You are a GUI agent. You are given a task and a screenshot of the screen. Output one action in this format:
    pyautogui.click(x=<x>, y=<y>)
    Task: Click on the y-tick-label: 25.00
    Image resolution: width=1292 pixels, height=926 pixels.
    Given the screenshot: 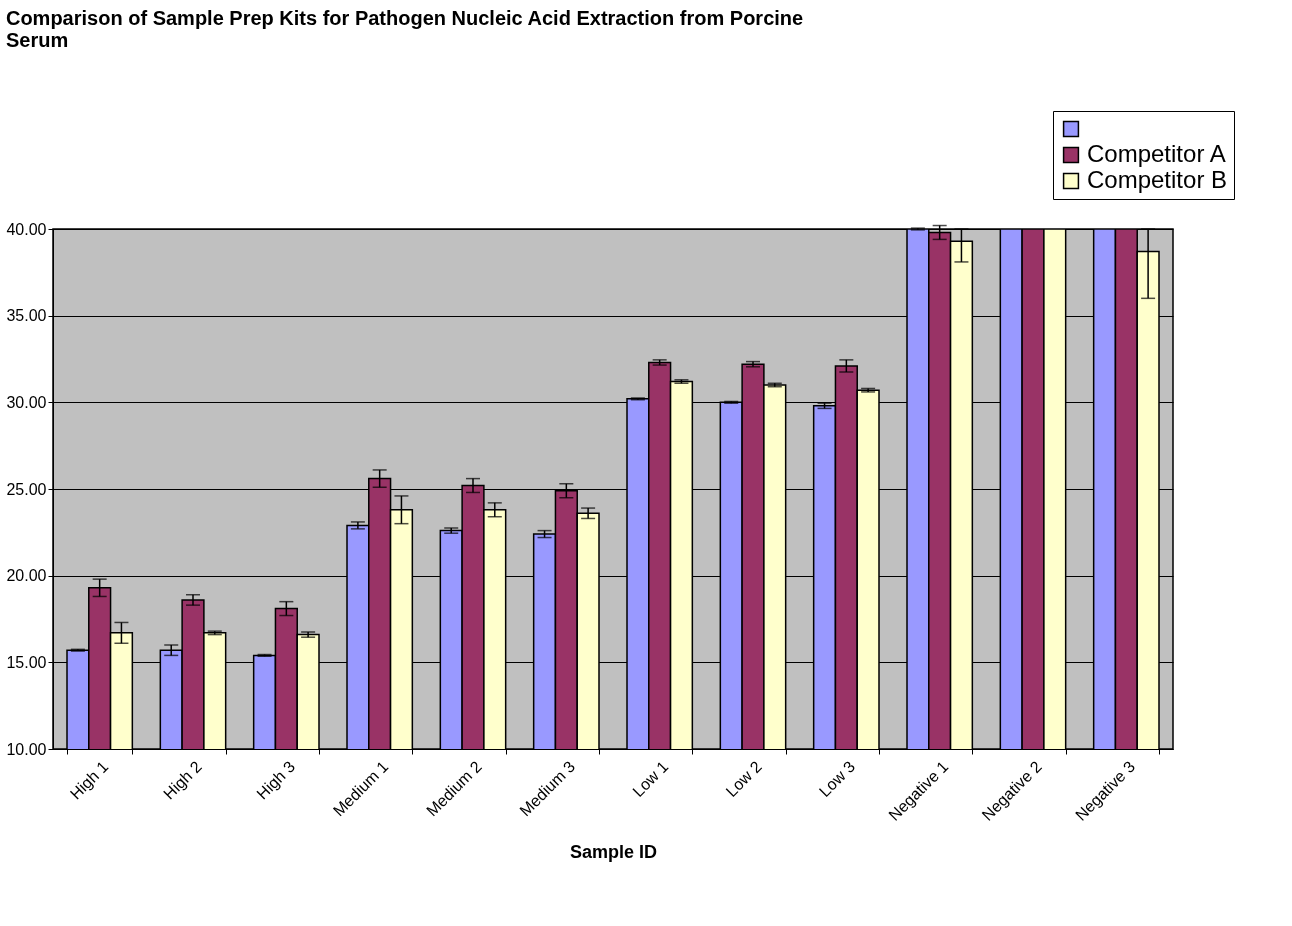 What is the action you would take?
    pyautogui.click(x=26, y=489)
    